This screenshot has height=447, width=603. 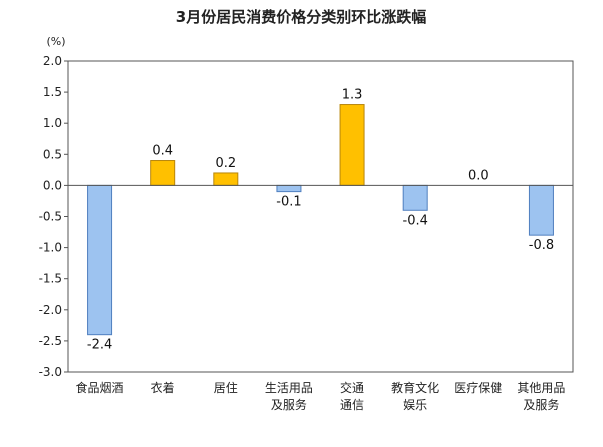 I want to click on y-tick-label: 0.5, so click(x=52, y=154).